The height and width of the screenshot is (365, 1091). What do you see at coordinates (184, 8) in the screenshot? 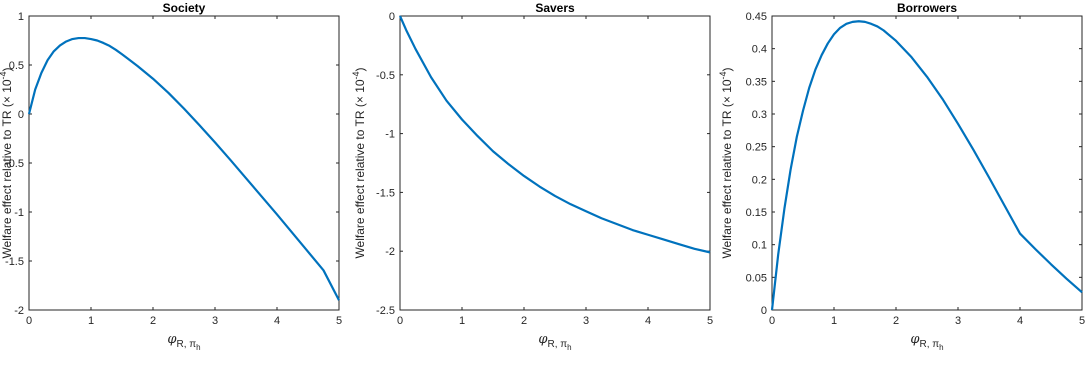
I see `chart-title: Society` at bounding box center [184, 8].